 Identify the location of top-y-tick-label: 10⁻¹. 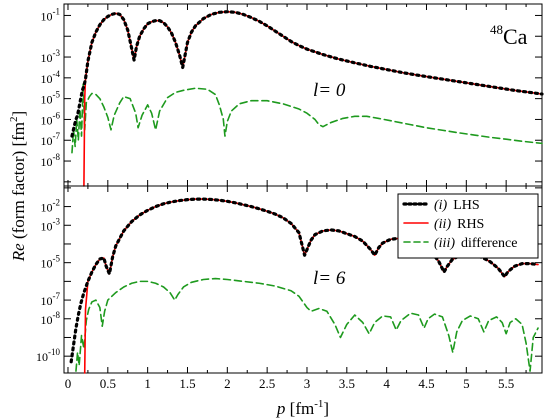
(51, 14).